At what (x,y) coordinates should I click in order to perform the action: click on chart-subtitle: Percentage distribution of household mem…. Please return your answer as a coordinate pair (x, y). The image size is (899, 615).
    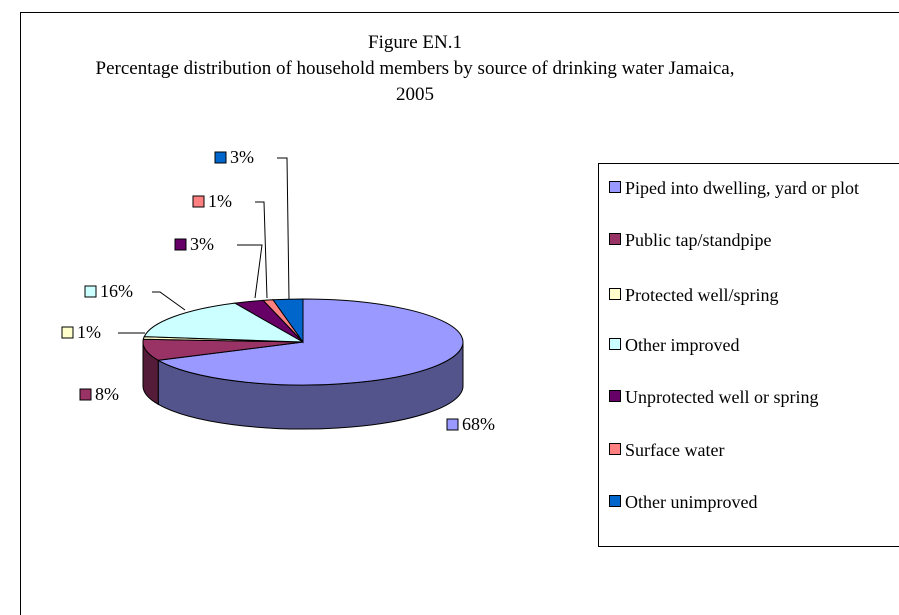
    Looking at the image, I should click on (415, 81).